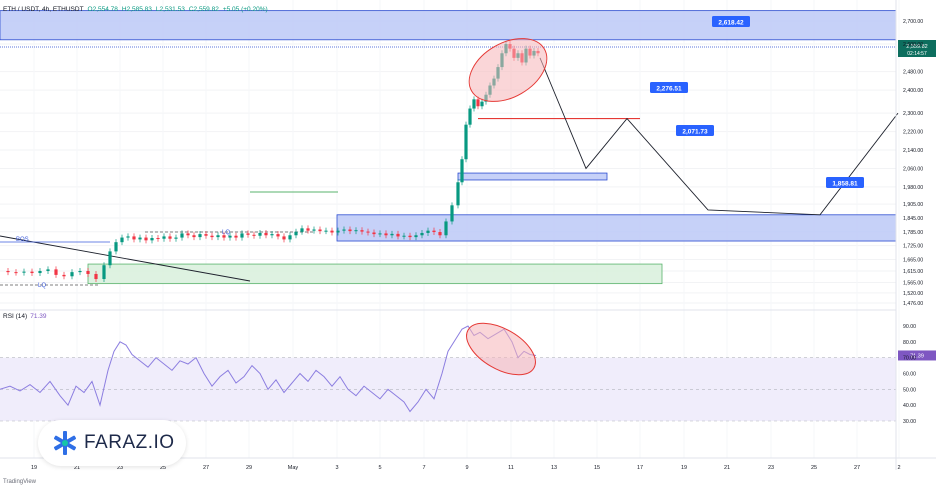 The image size is (936, 497). Describe the element at coordinates (511, 468) in the screenshot. I see `time-tick-label: 11` at that location.